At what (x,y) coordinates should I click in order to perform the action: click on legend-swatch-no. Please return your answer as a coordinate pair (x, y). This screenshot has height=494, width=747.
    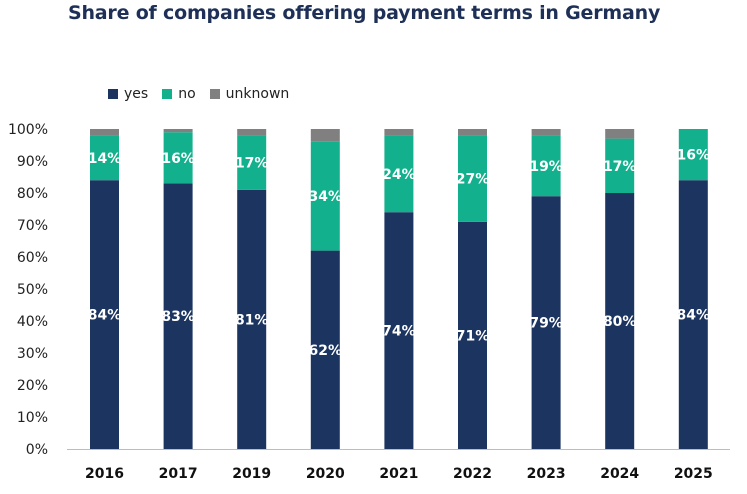
    Looking at the image, I should click on (167, 94).